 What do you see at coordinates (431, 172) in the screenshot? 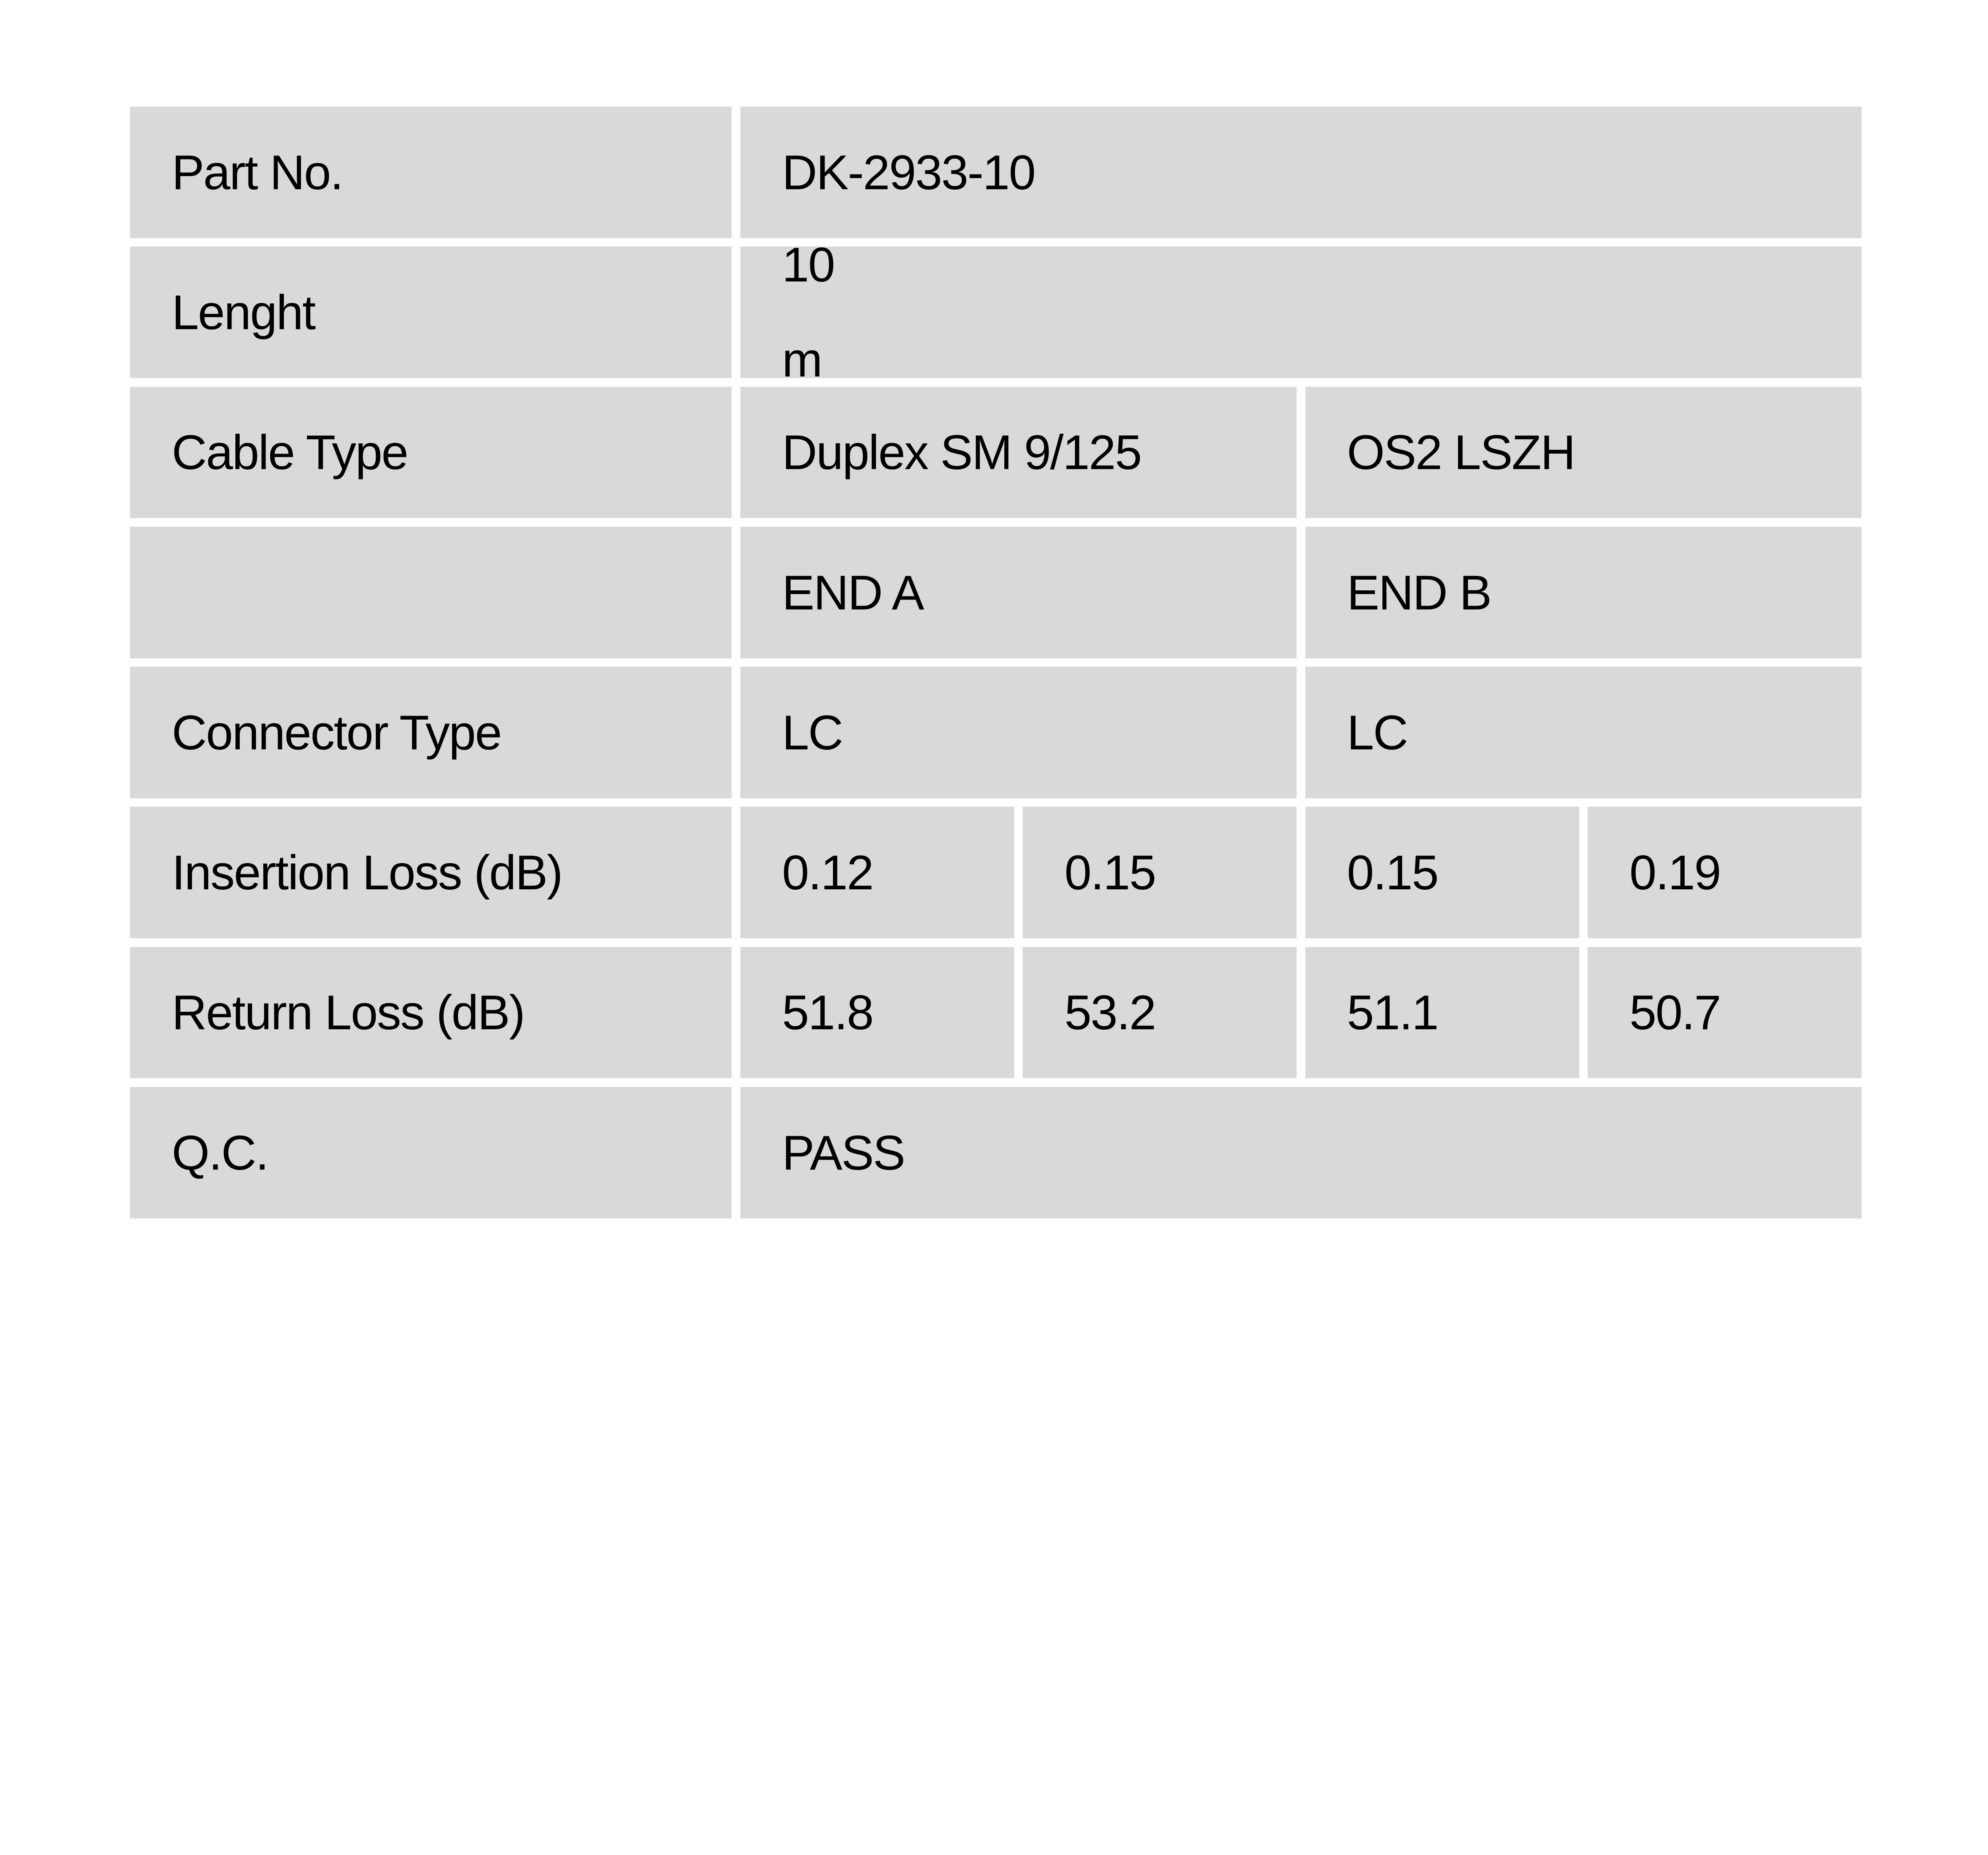
I see `label-part-no: Part No.` at bounding box center [431, 172].